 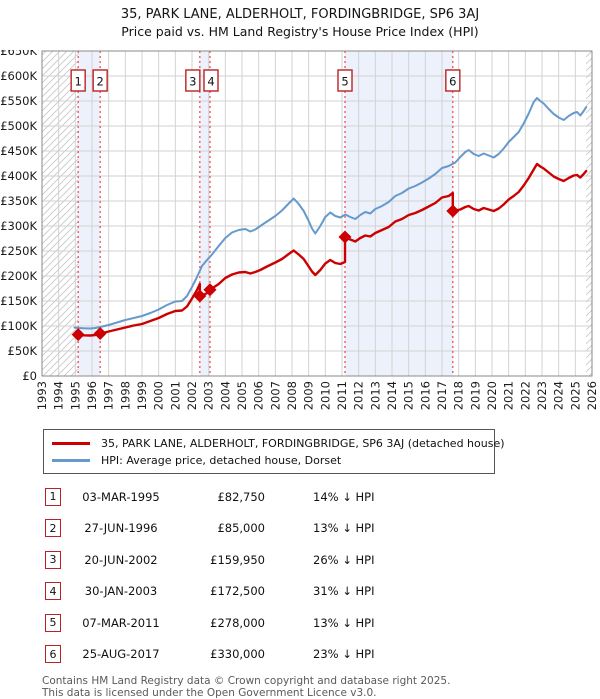 I want to click on sale-marker-number: 3, so click(x=192, y=82).